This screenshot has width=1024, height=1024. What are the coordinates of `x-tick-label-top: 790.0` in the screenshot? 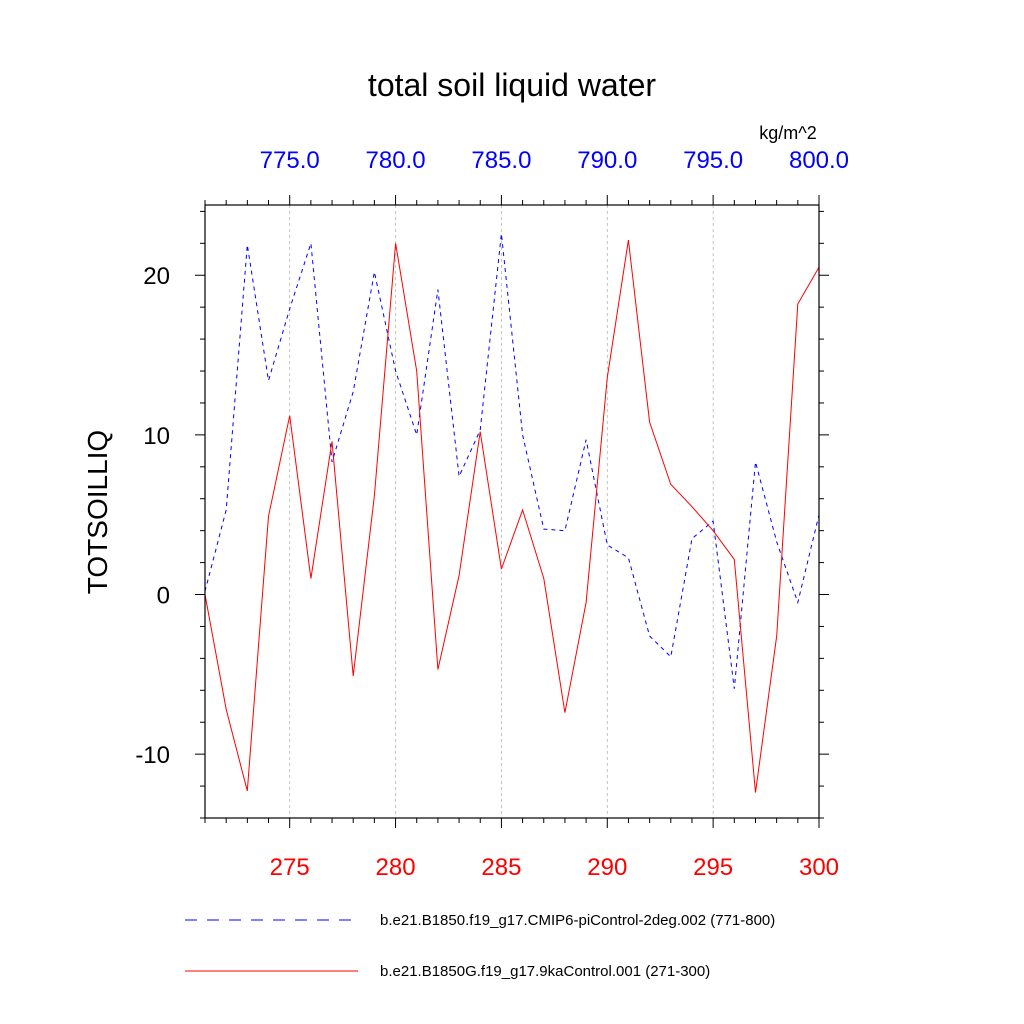 It's located at (607, 160).